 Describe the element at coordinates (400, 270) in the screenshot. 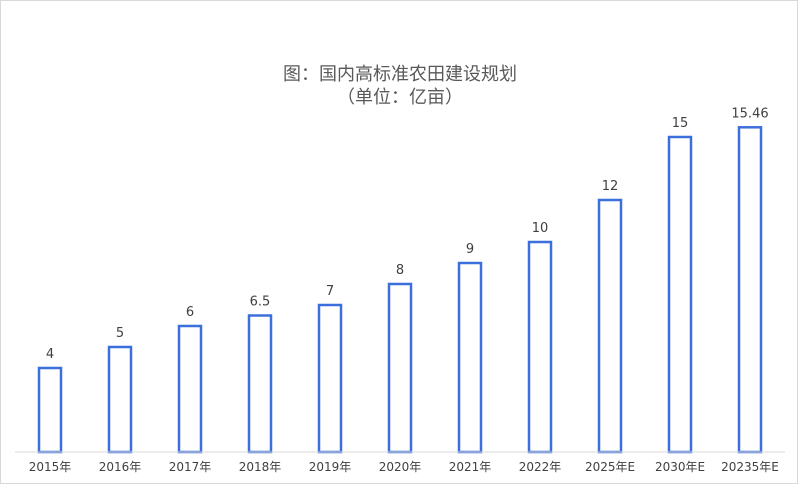

I see `data-label-5: 8` at that location.